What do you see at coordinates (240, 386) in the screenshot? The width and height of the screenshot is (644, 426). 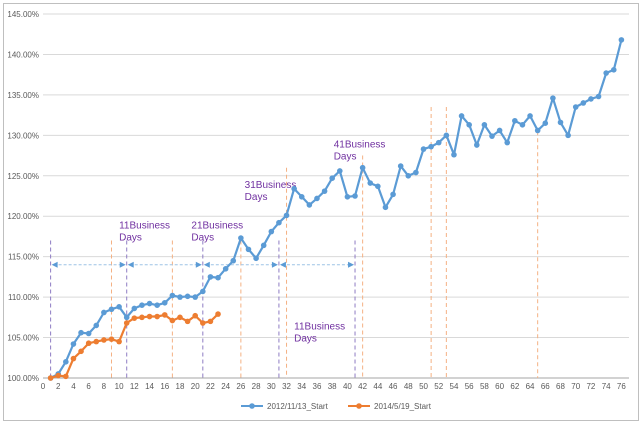 I see `x-tick-label: 26` at bounding box center [240, 386].